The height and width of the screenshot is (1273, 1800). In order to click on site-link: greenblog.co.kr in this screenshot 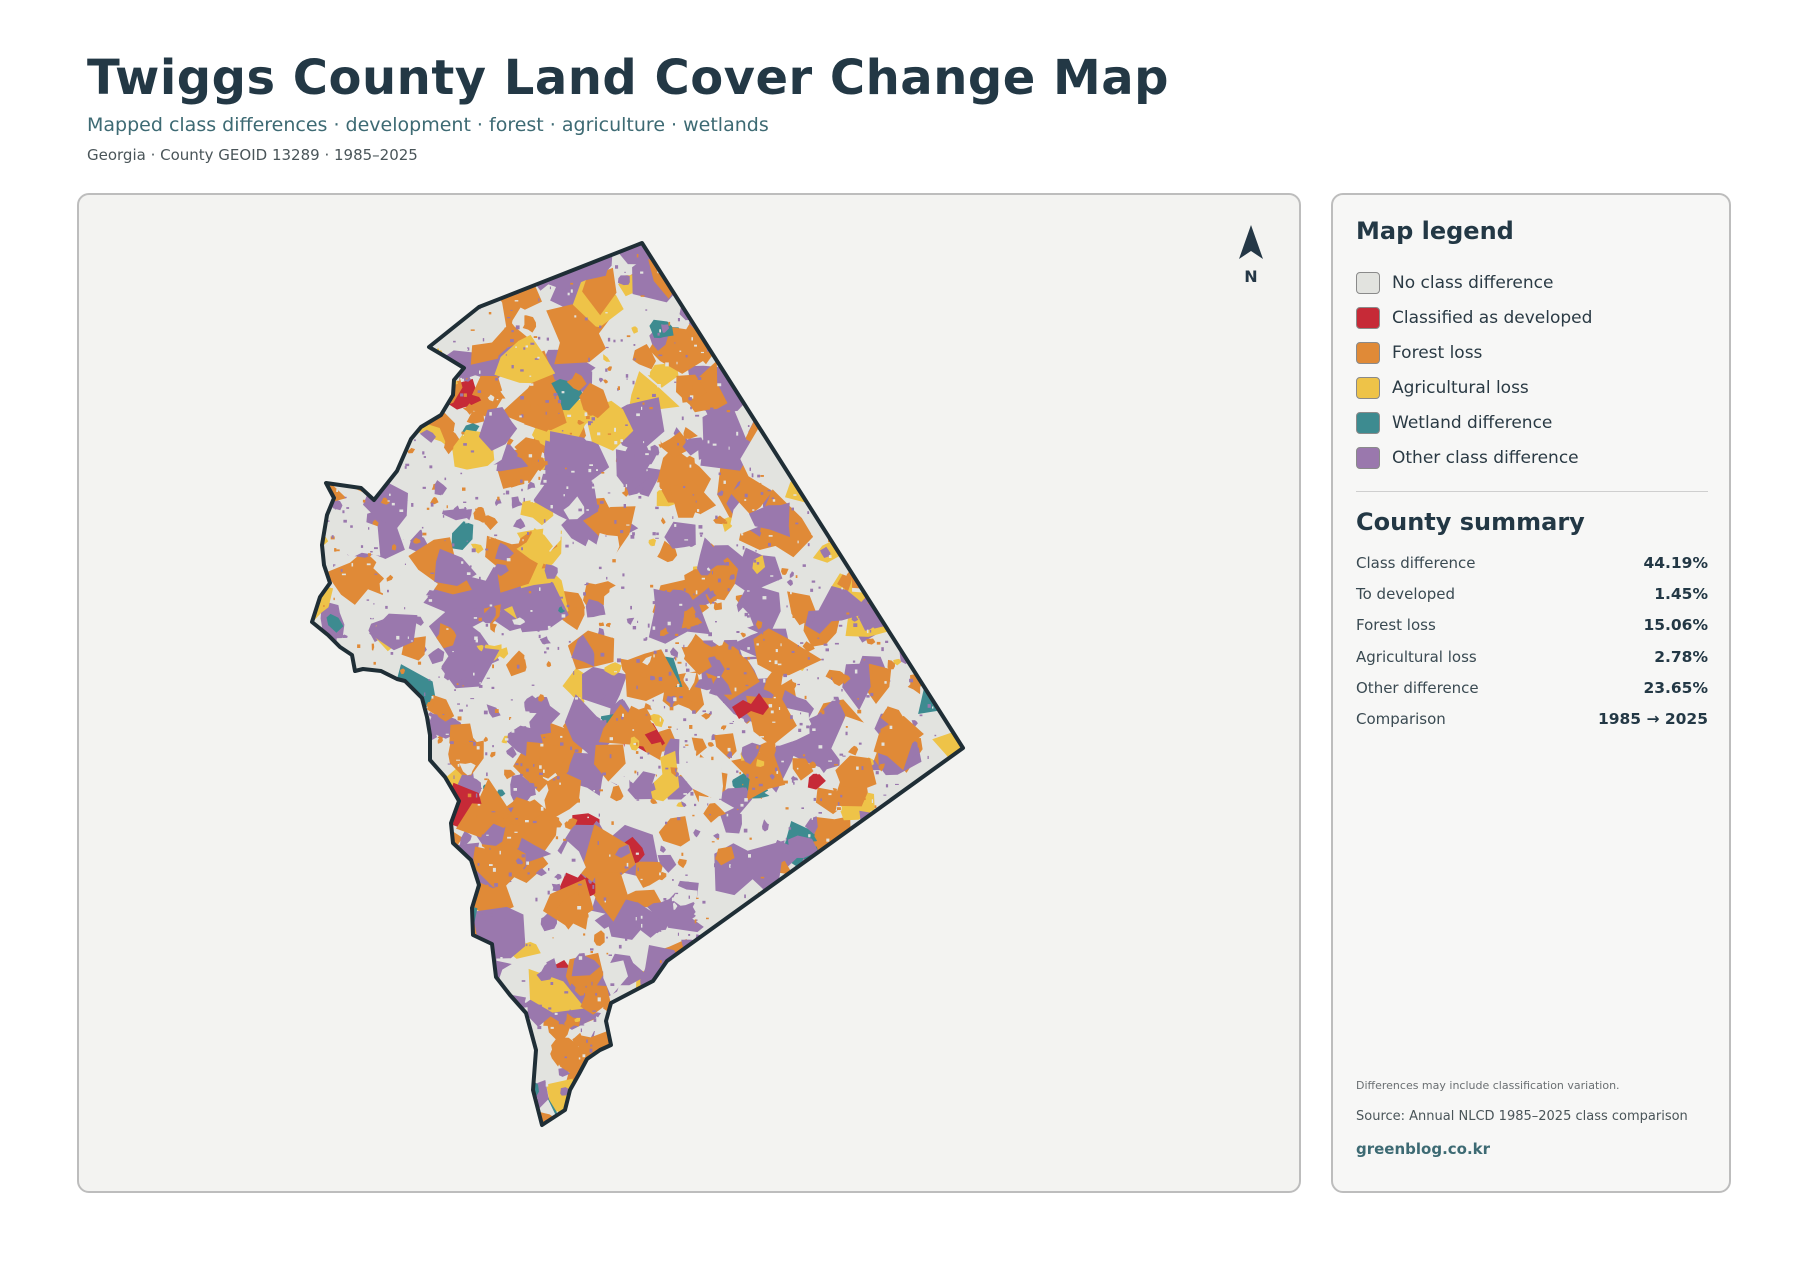, I will do `click(1423, 1149)`.